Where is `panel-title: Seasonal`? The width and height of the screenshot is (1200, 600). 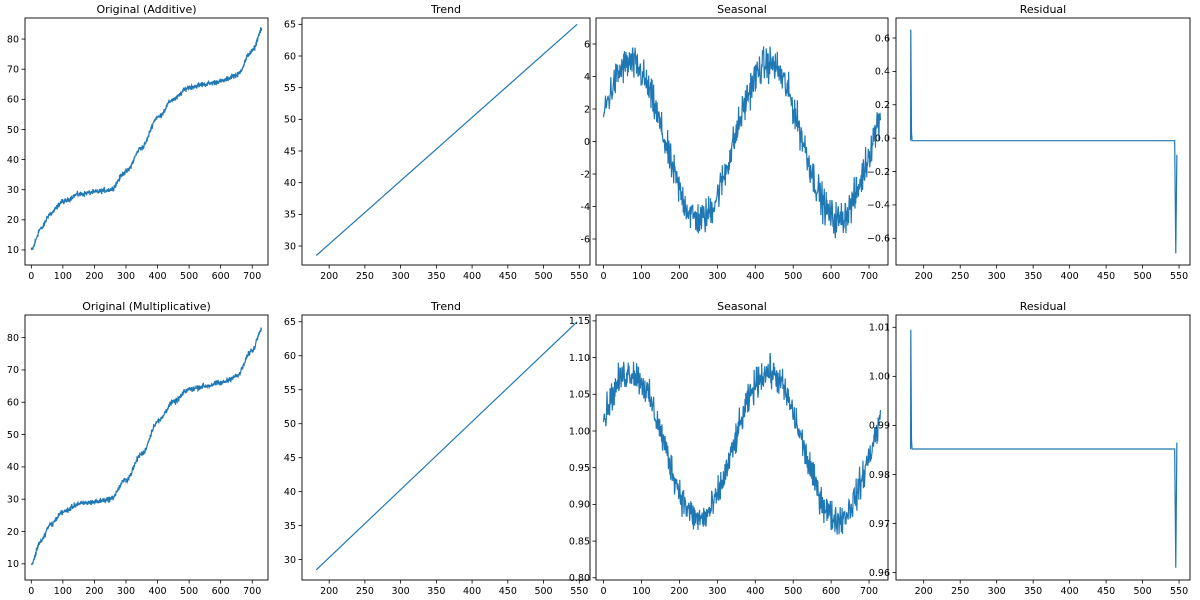 panel-title: Seasonal is located at coordinates (742, 306).